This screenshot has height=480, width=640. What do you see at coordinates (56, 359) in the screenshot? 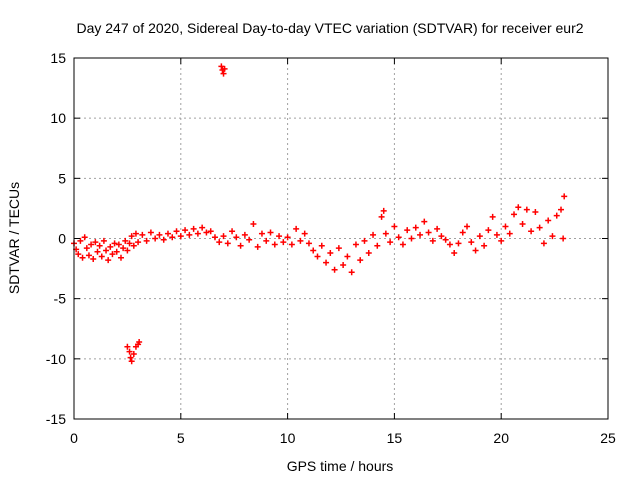
I see `y-tick-label: -10` at bounding box center [56, 359].